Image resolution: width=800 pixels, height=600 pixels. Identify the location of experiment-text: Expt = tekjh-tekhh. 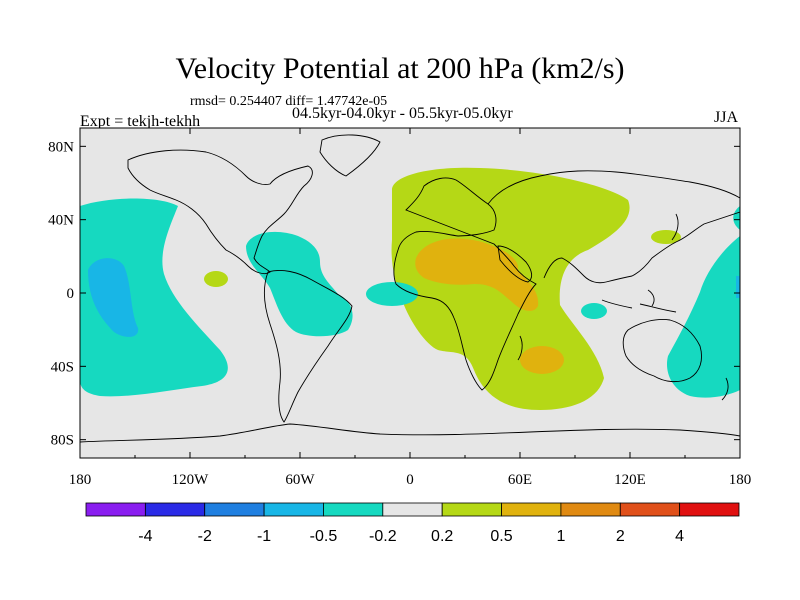
(140, 121).